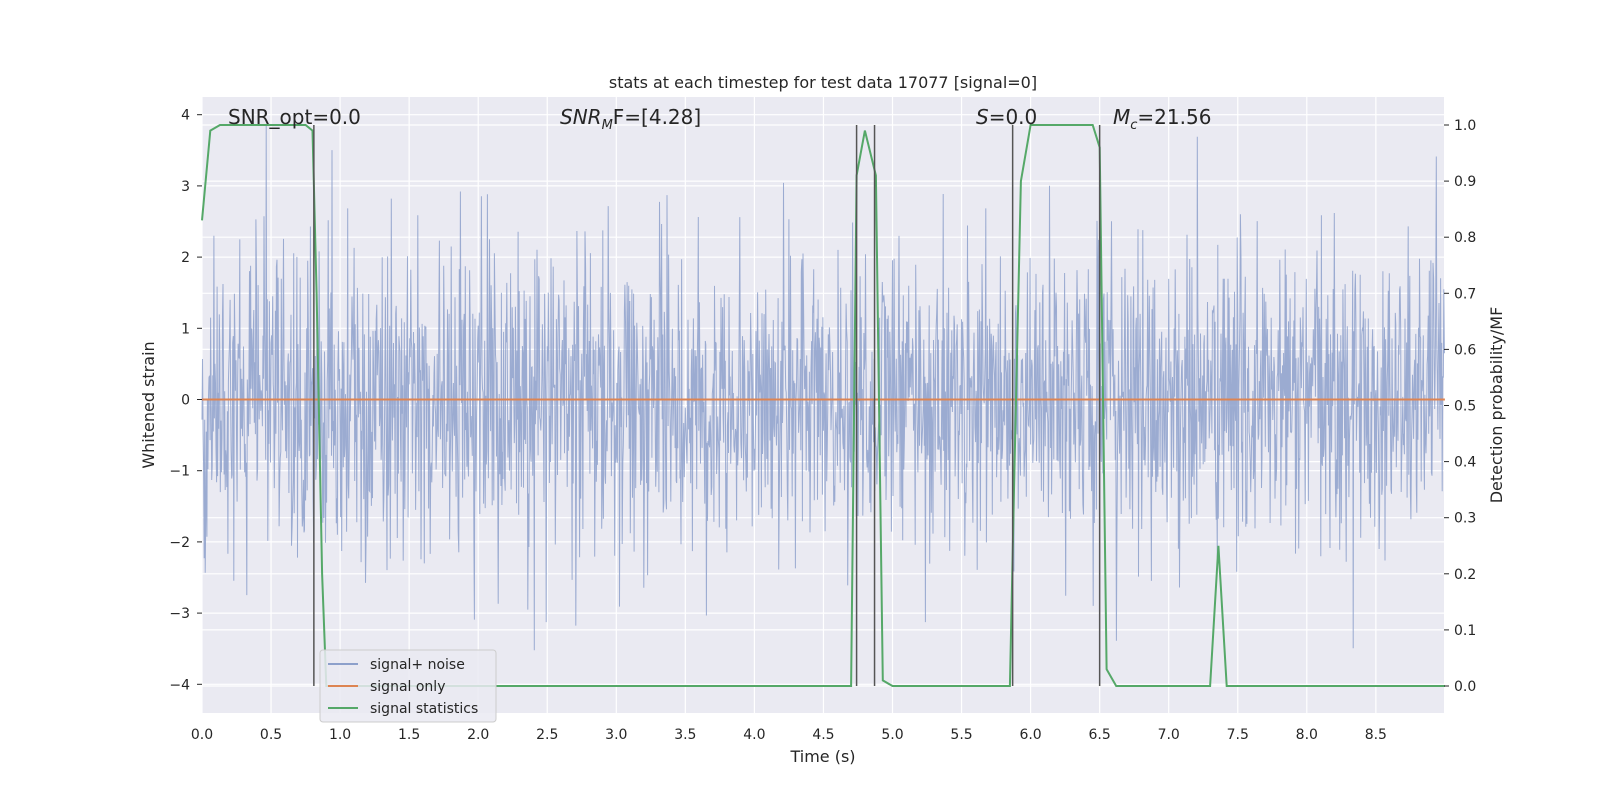 This screenshot has width=1600, height=800. Describe the element at coordinates (1465, 350) in the screenshot. I see `y2-tick-label: 0.6` at that location.